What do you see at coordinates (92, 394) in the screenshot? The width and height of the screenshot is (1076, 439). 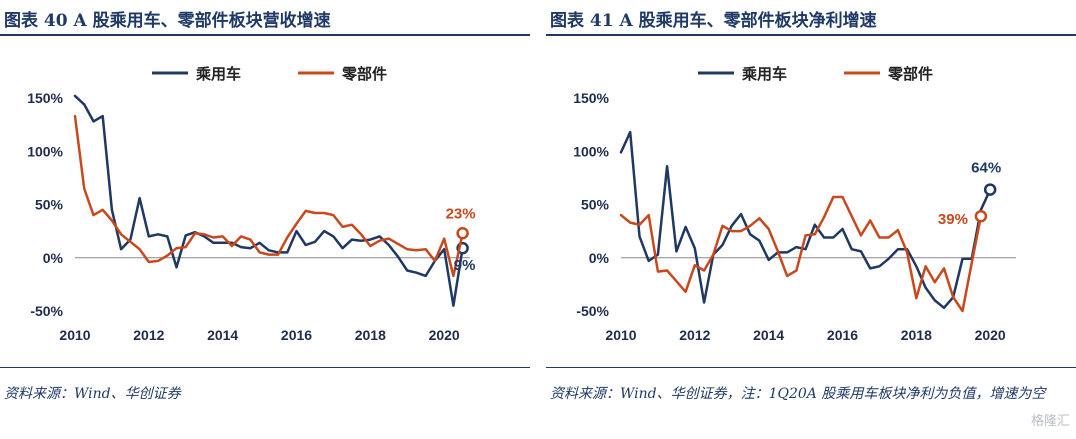 I see `source-note: 资料来源：Wind、华创证券` at bounding box center [92, 394].